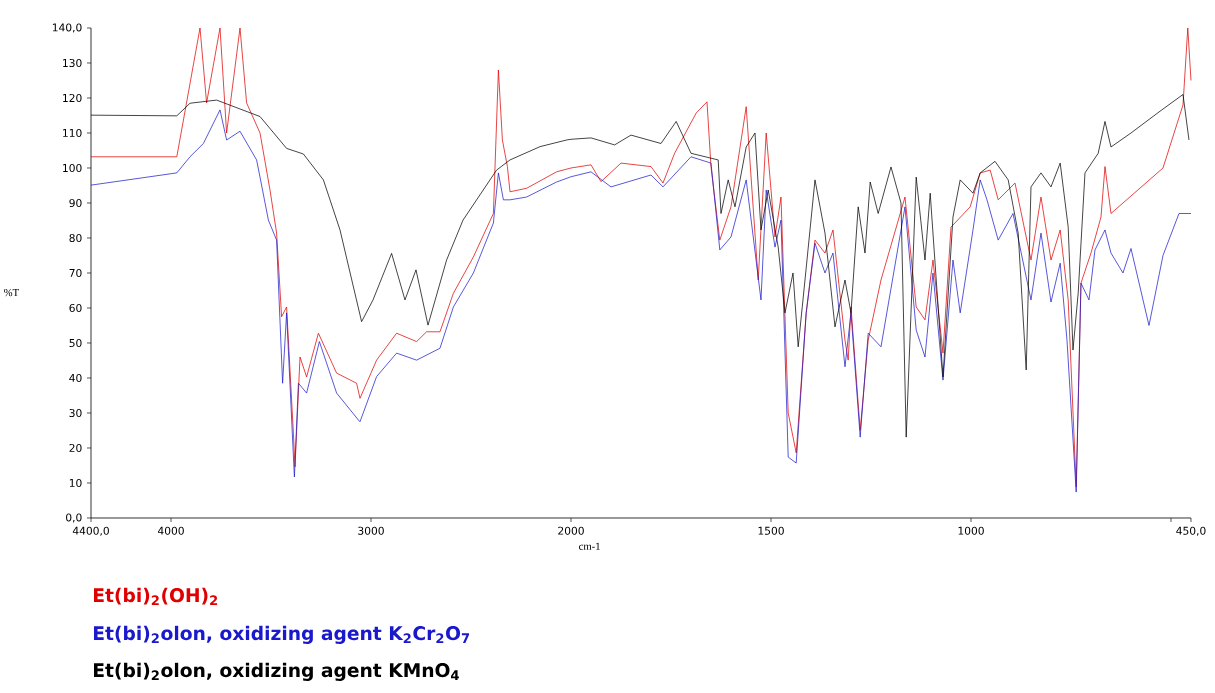 The width and height of the screenshot is (1215, 693). I want to click on text: Et(bi)$_{2}$(OH)$_{2}$, so click(155, 596).